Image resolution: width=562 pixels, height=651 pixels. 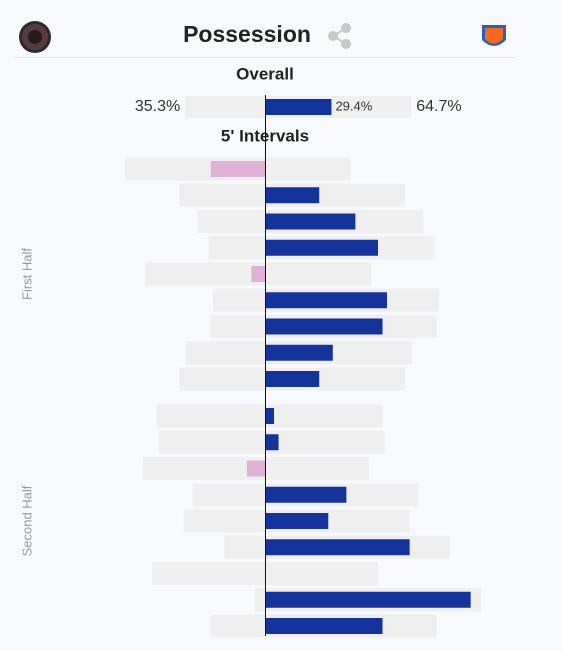 I want to click on overall-home-label: 35.3%, so click(x=157, y=106).